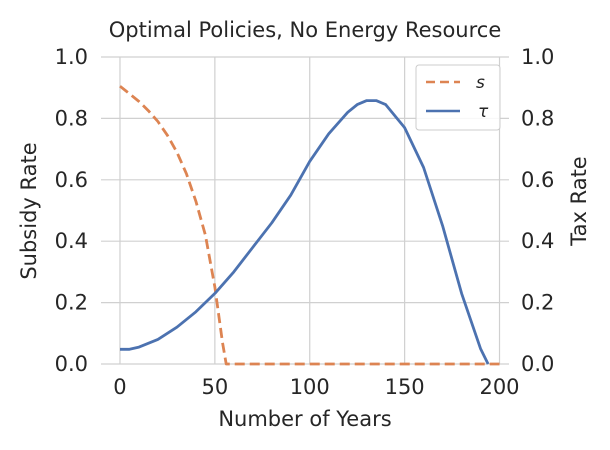 The image size is (610, 450). Describe the element at coordinates (214, 387) in the screenshot. I see `x-tick-label: 50` at that location.